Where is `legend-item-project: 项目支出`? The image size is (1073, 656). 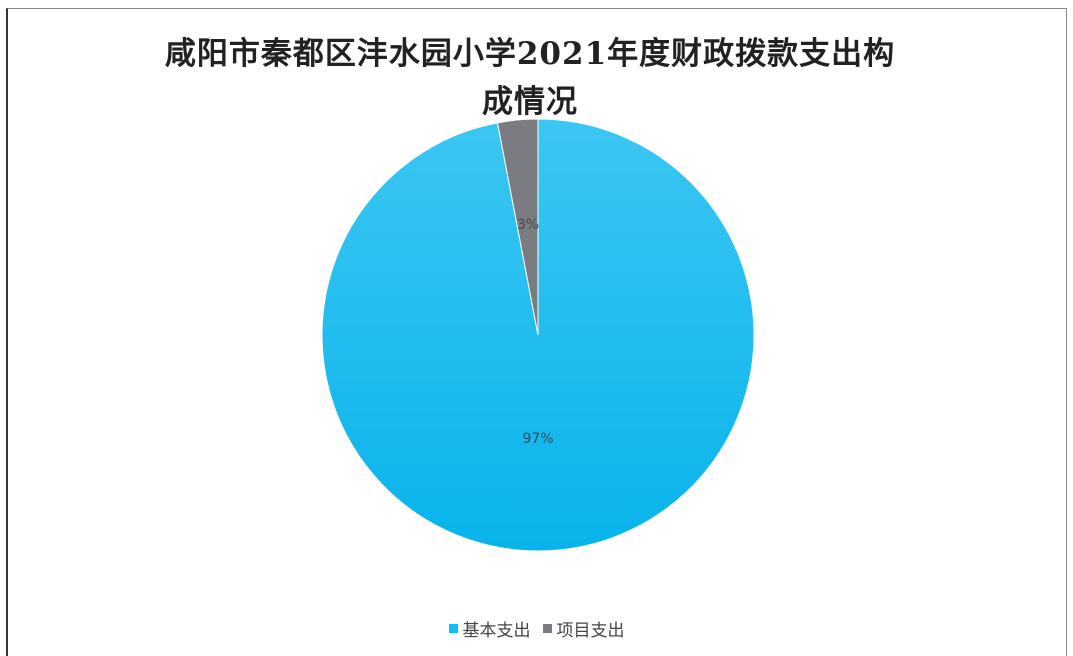 legend-item-project: 项目支出 is located at coordinates (583, 628).